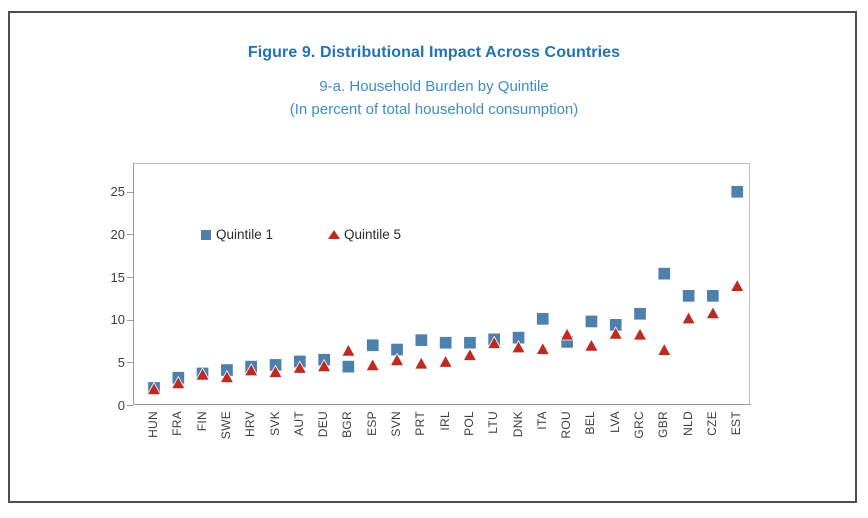 The image size is (868, 518). I want to click on legend-item-quintile5: Quintile 5, so click(364, 234).